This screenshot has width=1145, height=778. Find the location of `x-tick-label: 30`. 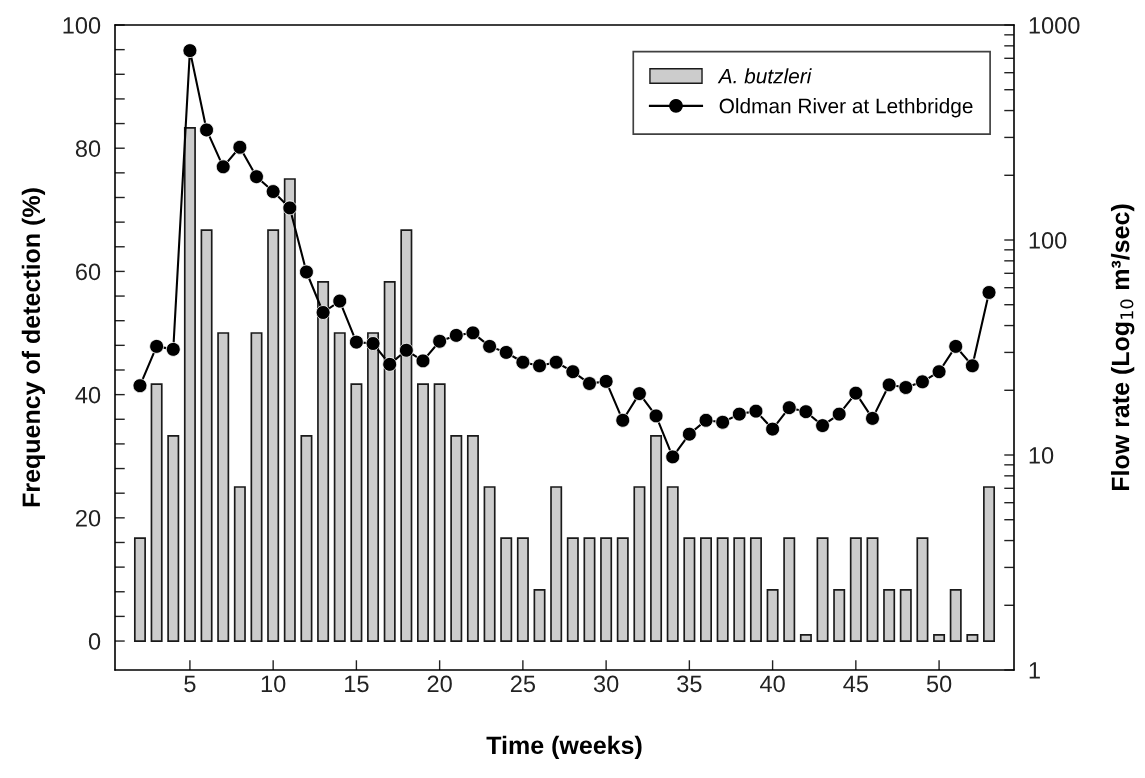

x-tick-label: 30 is located at coordinates (606, 684).